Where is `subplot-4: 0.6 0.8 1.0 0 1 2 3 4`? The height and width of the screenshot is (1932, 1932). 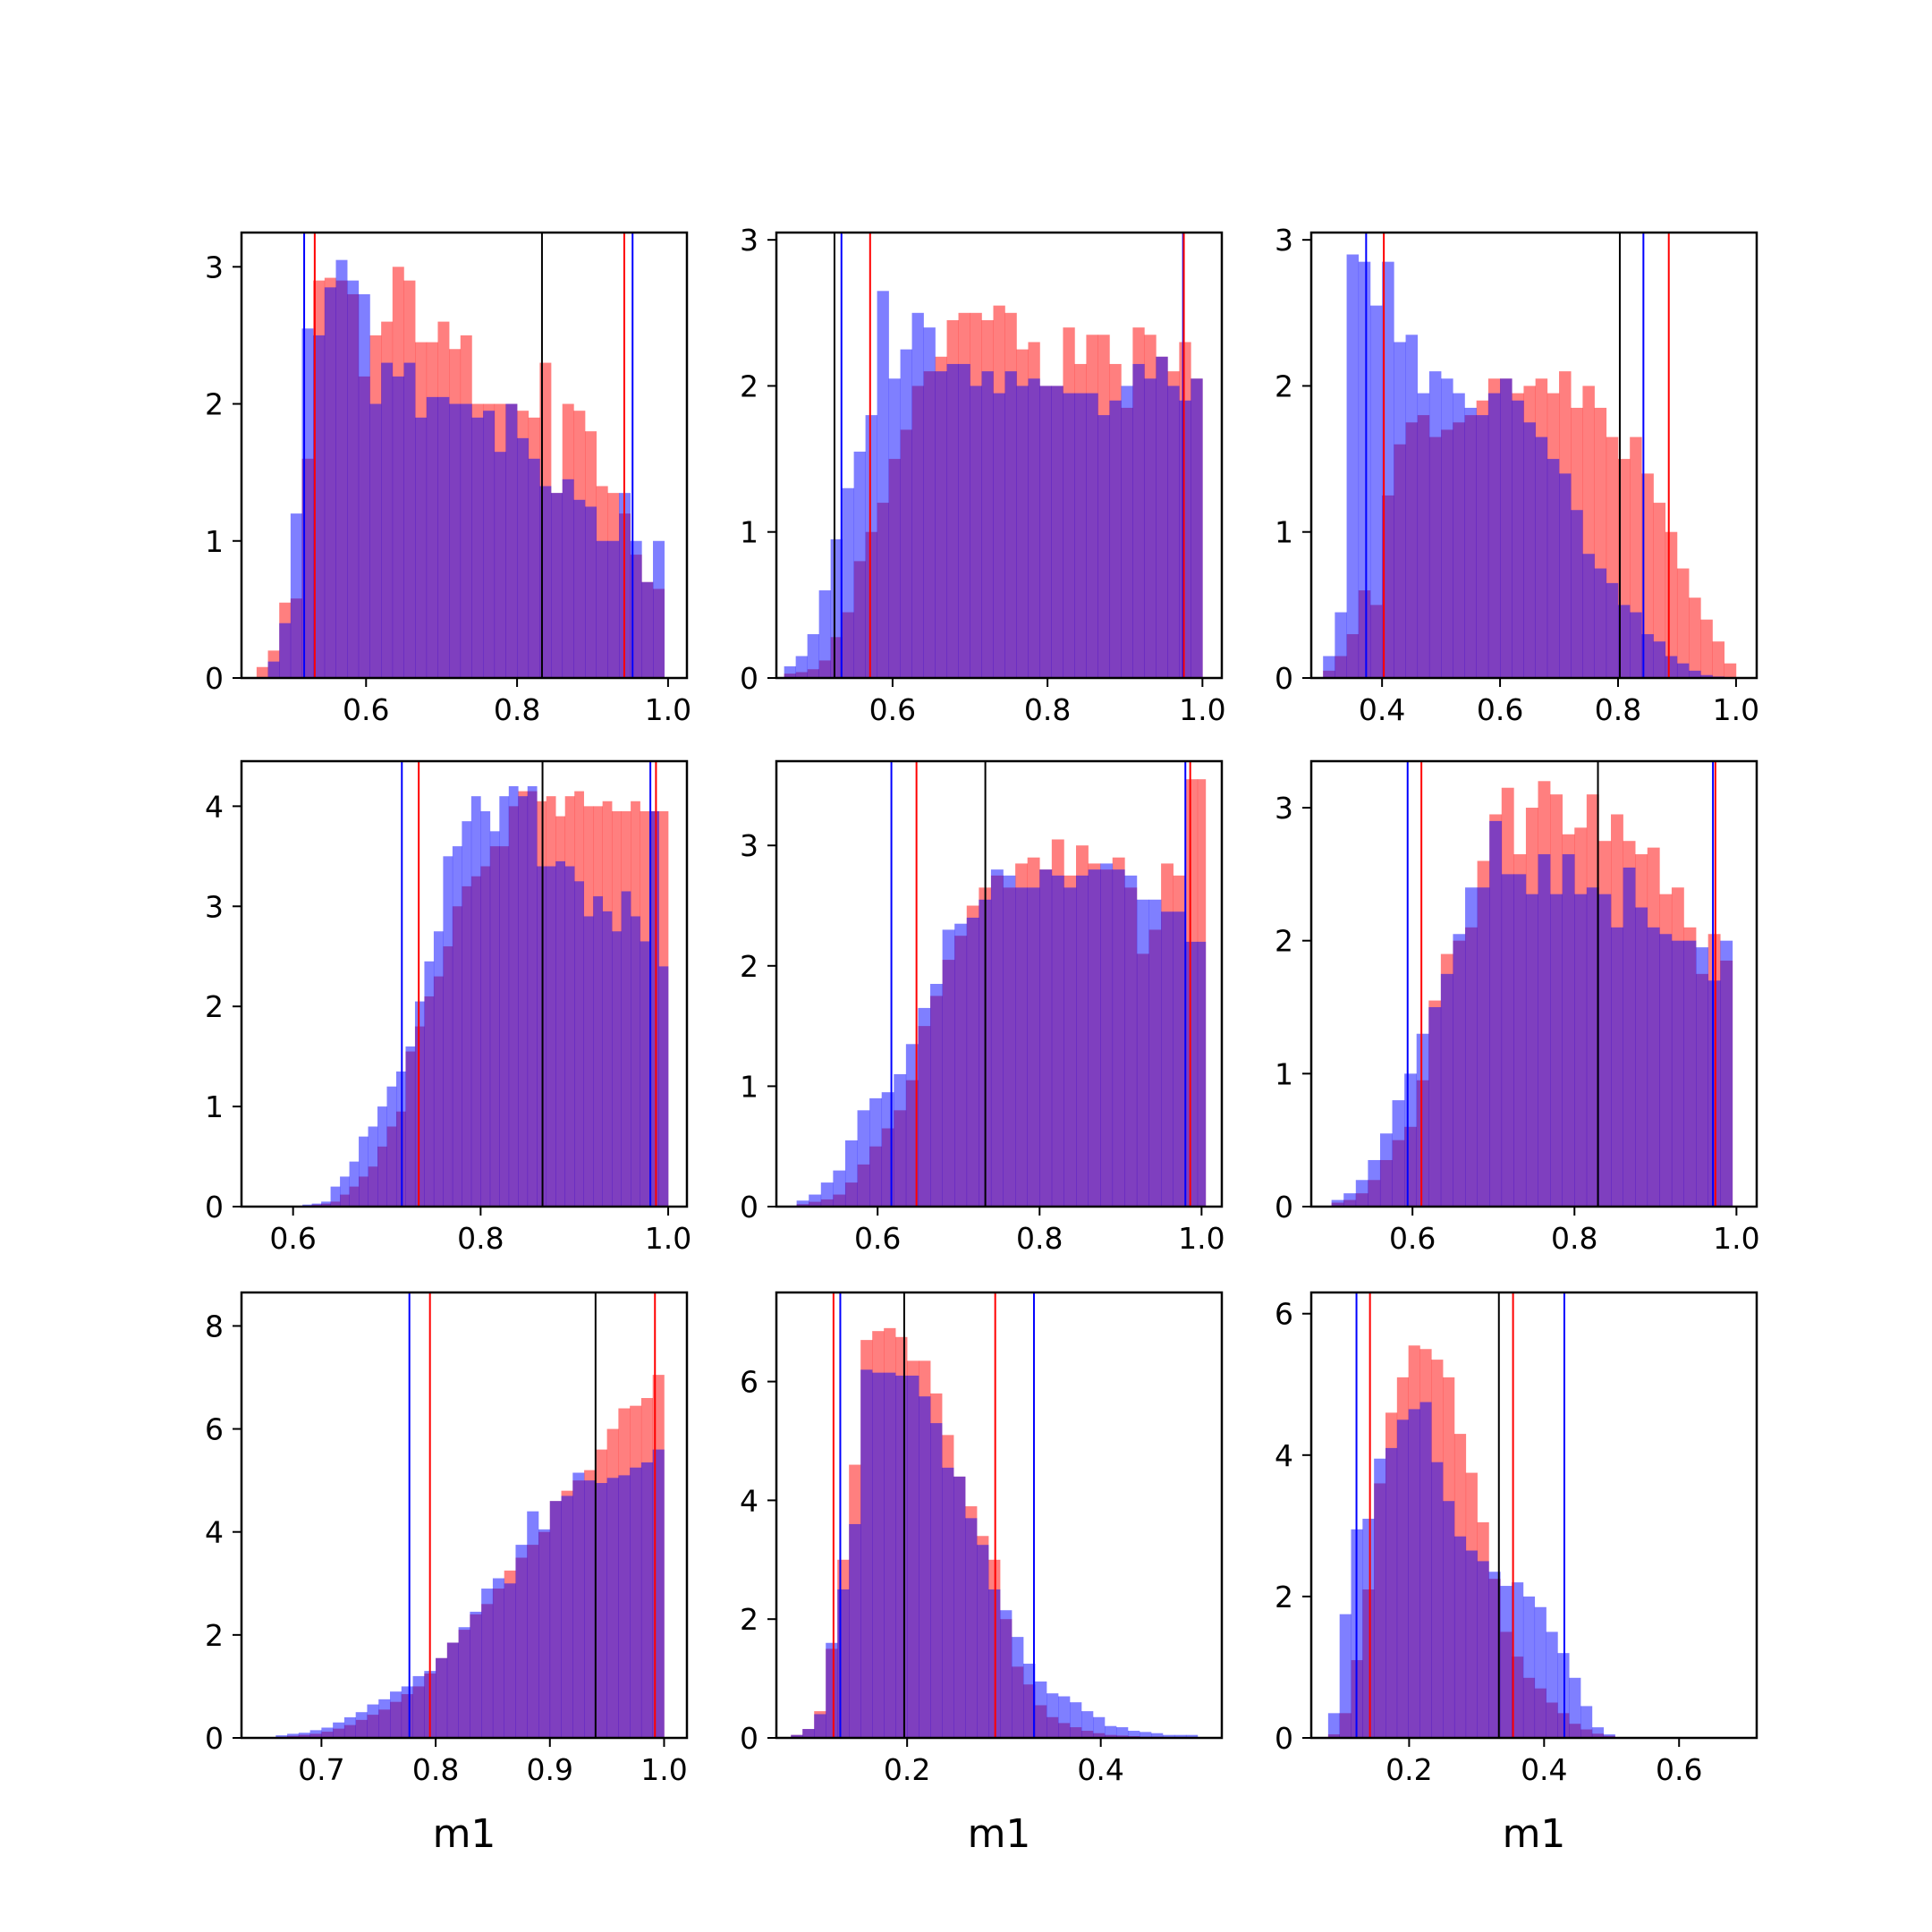 subplot-4: 0.6 0.8 1.0 0 1 2 3 4 is located at coordinates (448, 1007).